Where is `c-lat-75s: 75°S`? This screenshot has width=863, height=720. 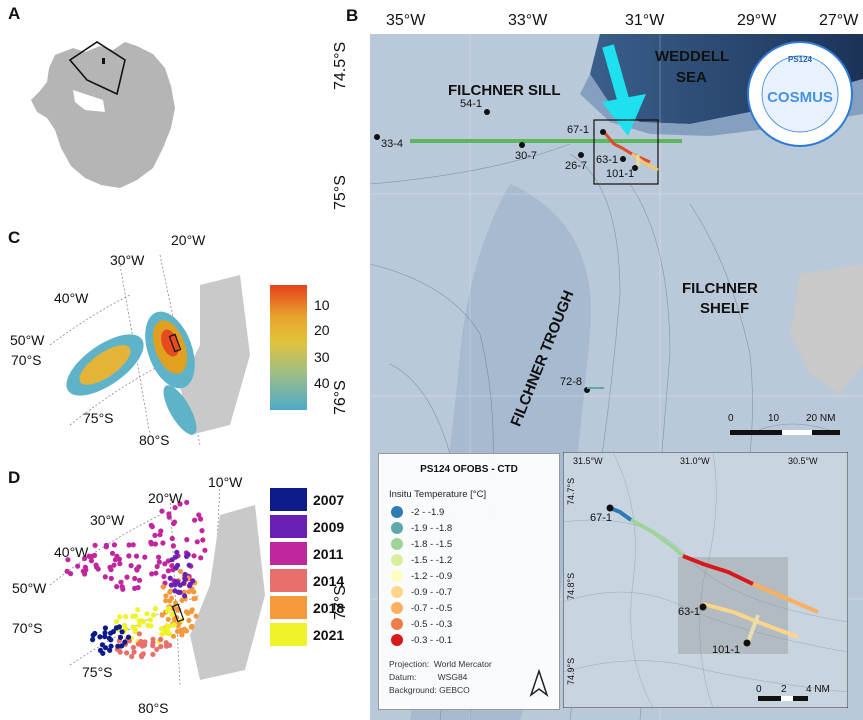 c-lat-75s: 75°S is located at coordinates (98, 418).